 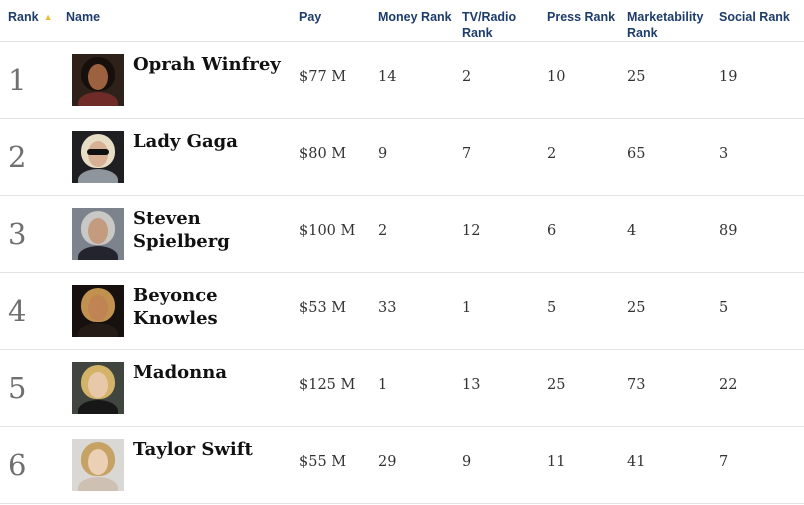 What do you see at coordinates (665, 25) in the screenshot?
I see `column-header-marketability-rank: Marketability Rank` at bounding box center [665, 25].